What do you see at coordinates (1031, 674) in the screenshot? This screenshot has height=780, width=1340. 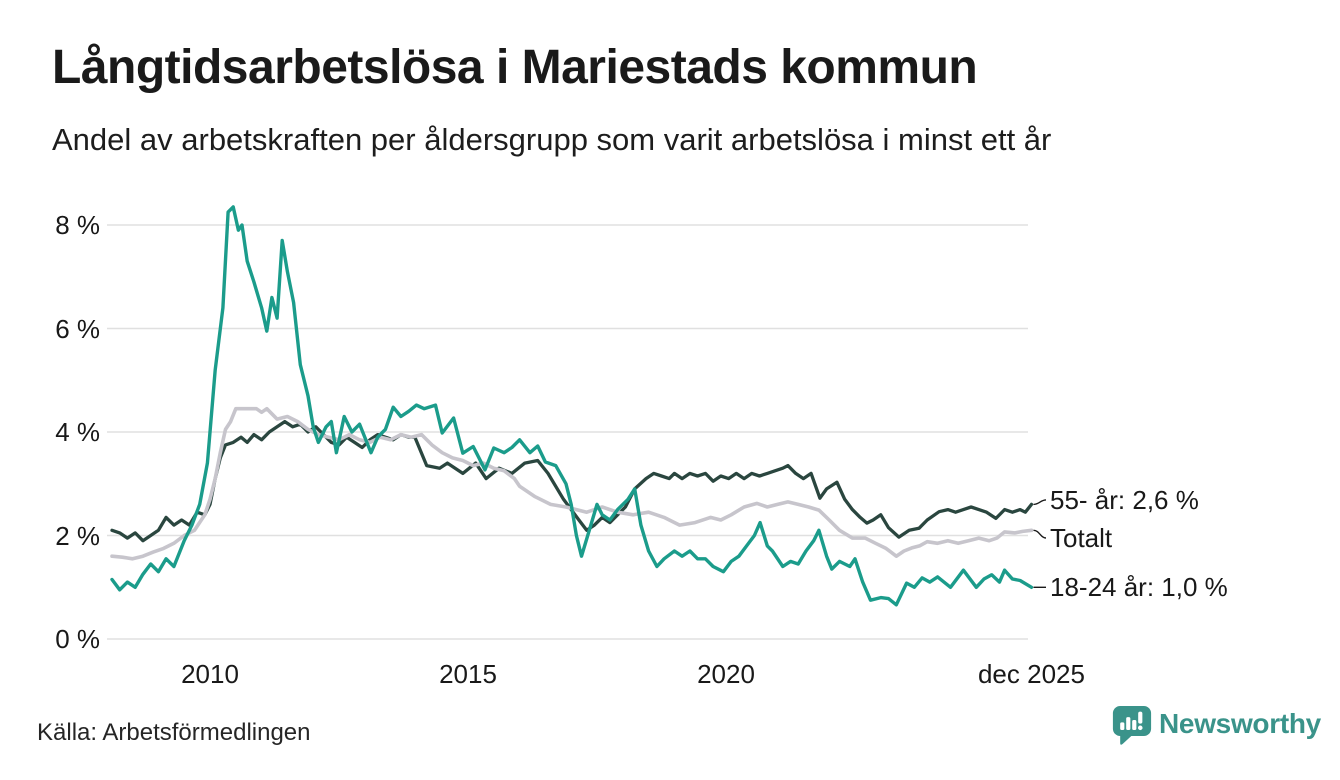 I see `x-tick-label: dec 2025` at bounding box center [1031, 674].